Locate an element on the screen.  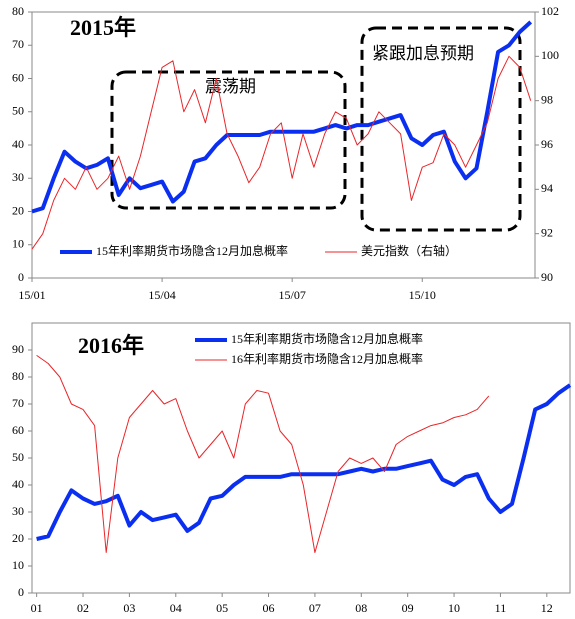
chart-title: 2015年 is located at coordinates (103, 27).